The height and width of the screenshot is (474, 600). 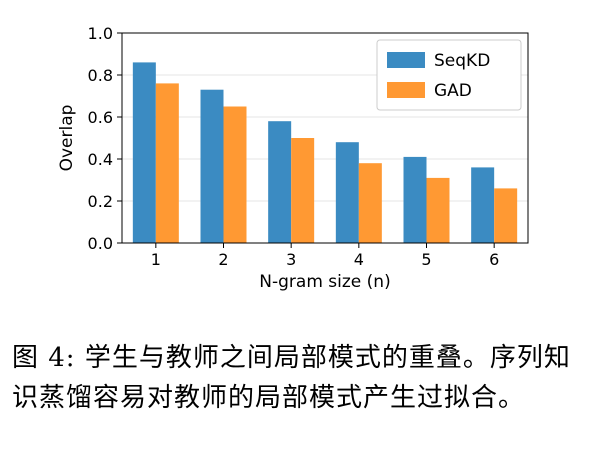 I want to click on x-tick-label: 5, so click(x=426, y=259).